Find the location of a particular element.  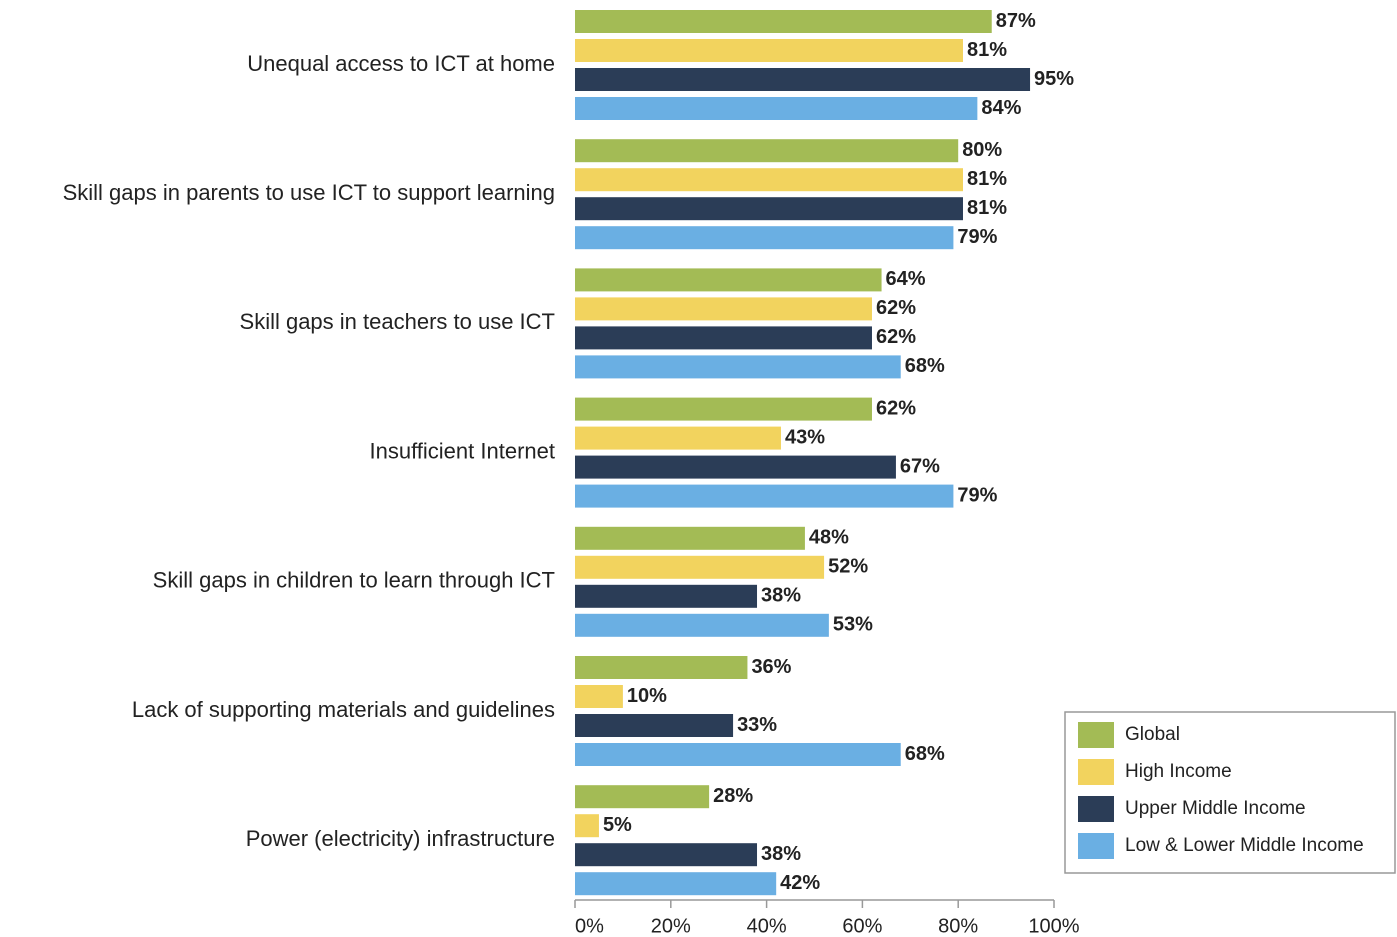

value-label: 80% is located at coordinates (982, 150).